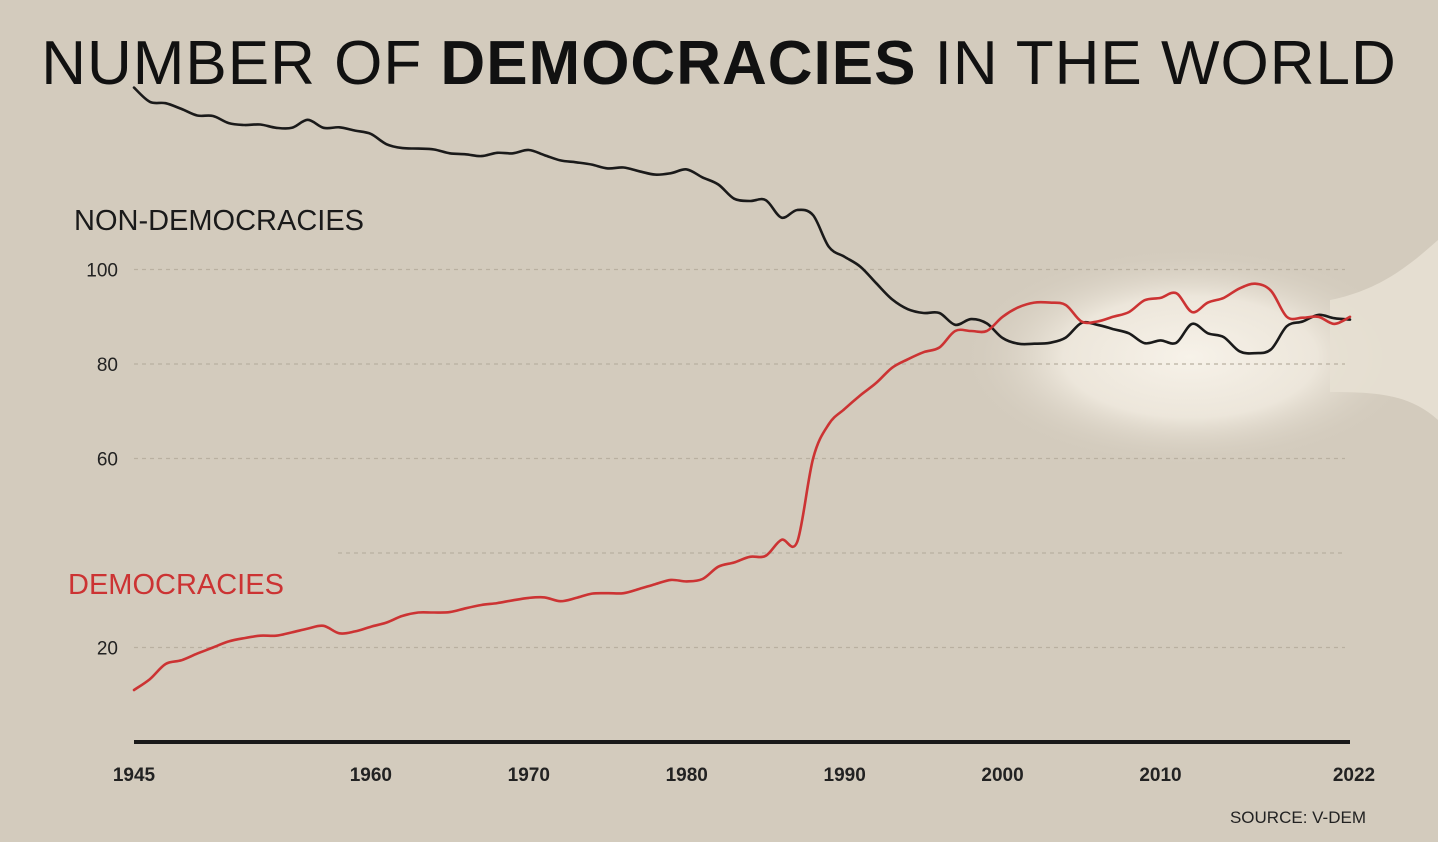  I want to click on x-tick-label-1960: 1960, so click(371, 775).